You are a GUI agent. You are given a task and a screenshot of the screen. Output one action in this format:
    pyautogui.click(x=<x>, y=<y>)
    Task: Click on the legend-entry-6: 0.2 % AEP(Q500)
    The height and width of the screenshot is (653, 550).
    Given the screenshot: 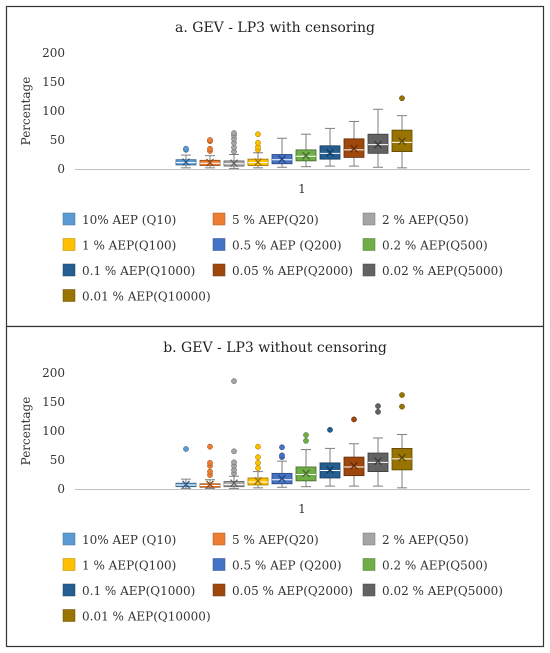 What is the action you would take?
    pyautogui.click(x=425, y=565)
    